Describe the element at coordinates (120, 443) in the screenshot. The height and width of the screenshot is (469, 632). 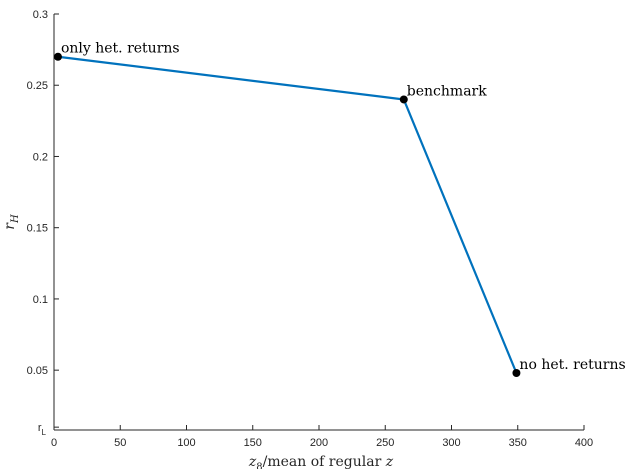
I see `x-tick-label: 50` at that location.